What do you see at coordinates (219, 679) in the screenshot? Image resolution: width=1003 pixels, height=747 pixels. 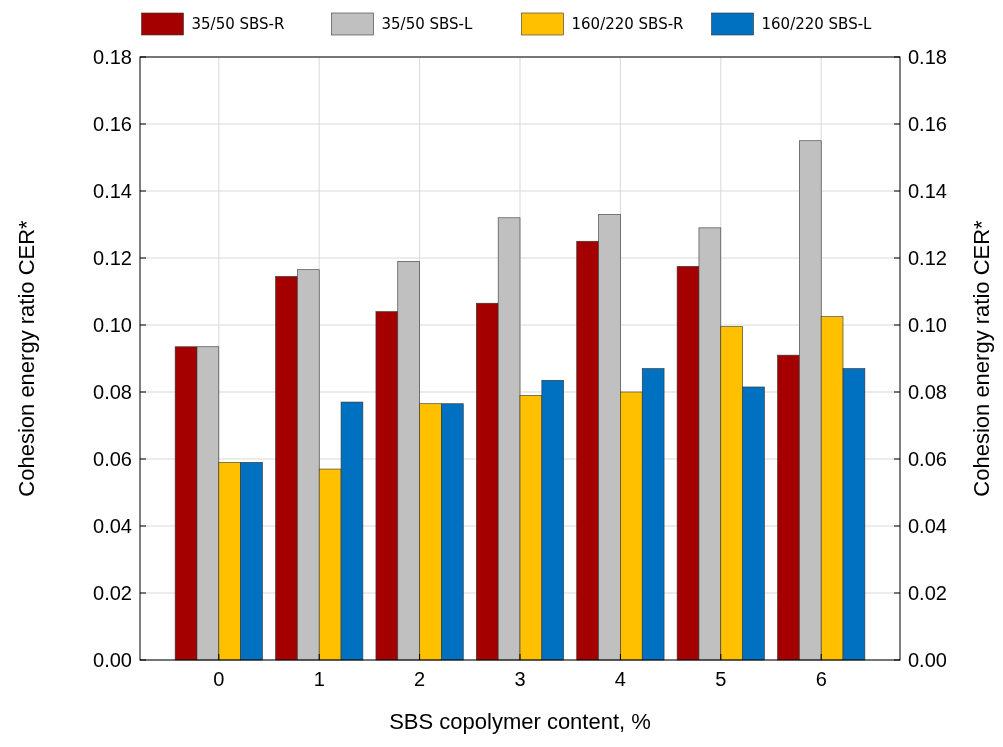 I see `x-tick-label: 0` at bounding box center [219, 679].